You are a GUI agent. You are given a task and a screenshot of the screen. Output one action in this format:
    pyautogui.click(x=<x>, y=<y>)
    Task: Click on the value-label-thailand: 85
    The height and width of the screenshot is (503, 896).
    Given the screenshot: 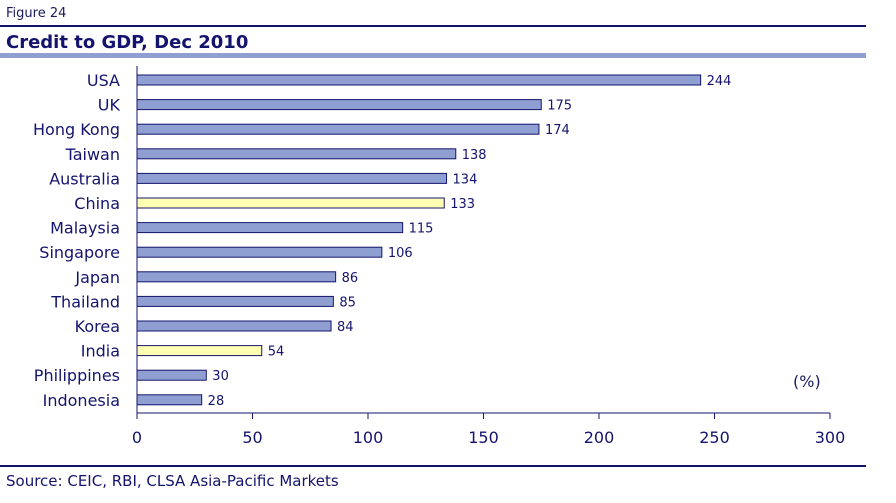 What is the action you would take?
    pyautogui.click(x=347, y=302)
    